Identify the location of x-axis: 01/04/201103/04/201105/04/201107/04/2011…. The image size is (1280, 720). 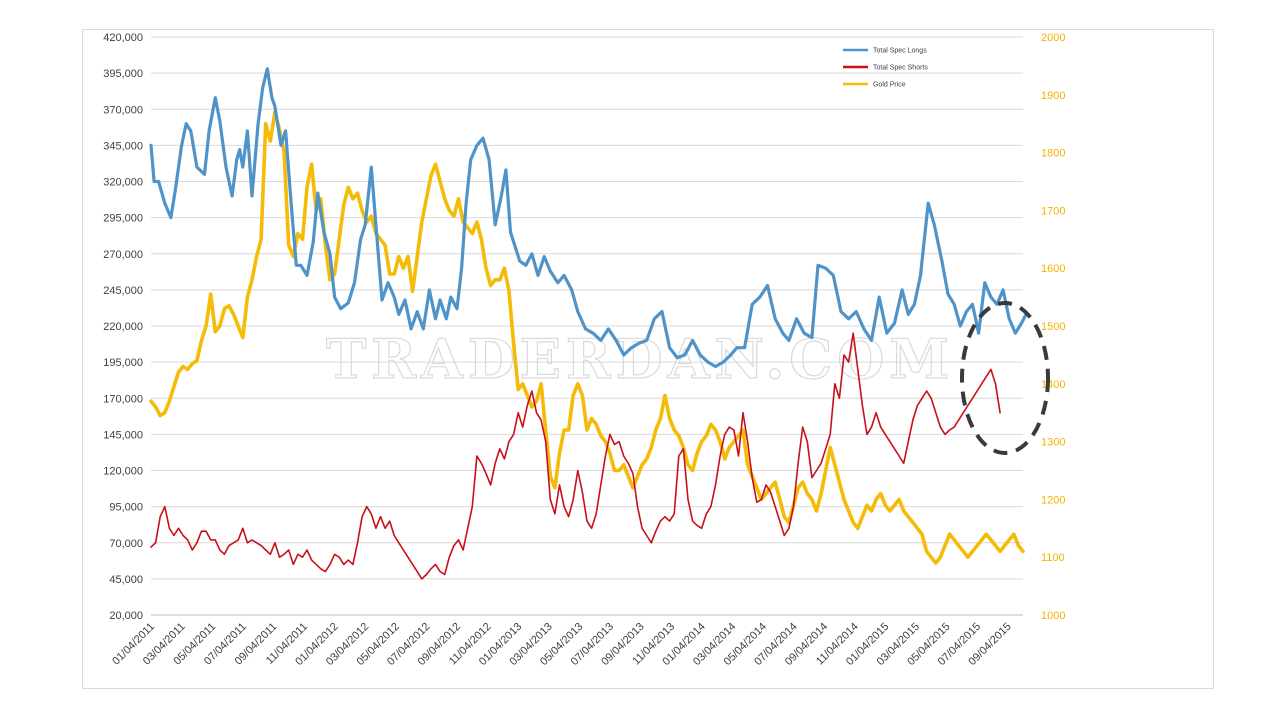
(566, 641).